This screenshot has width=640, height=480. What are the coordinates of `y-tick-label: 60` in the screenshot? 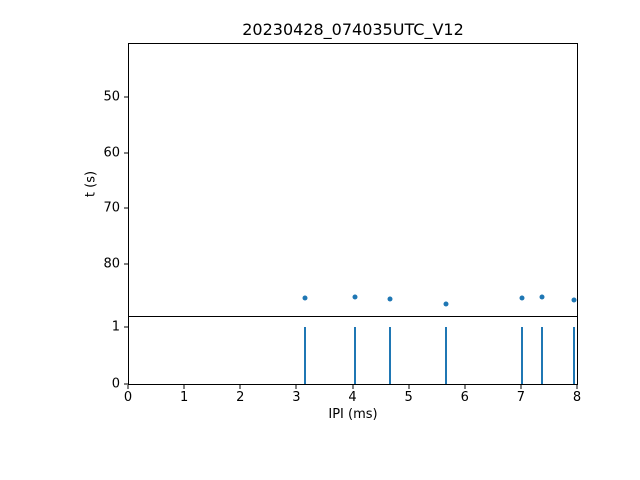 It's located at (111, 153).